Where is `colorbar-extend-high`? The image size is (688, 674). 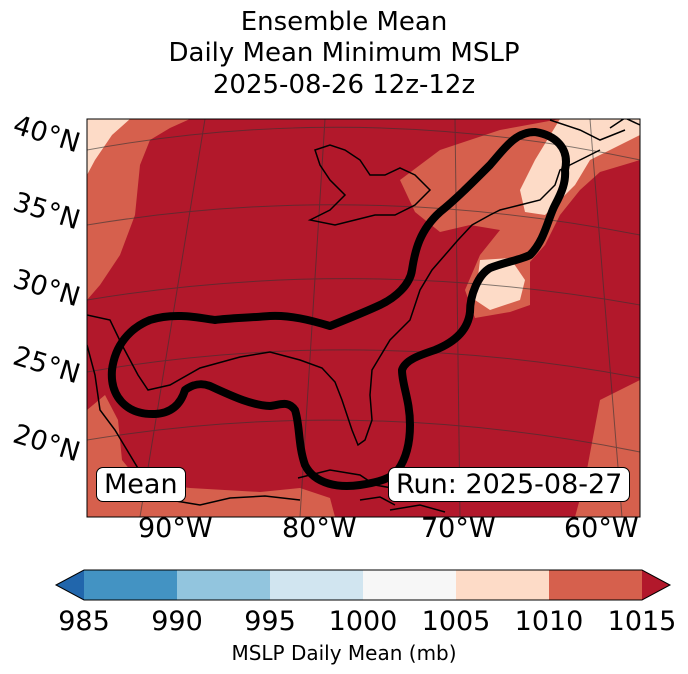 colorbar-extend-high is located at coordinates (656, 585).